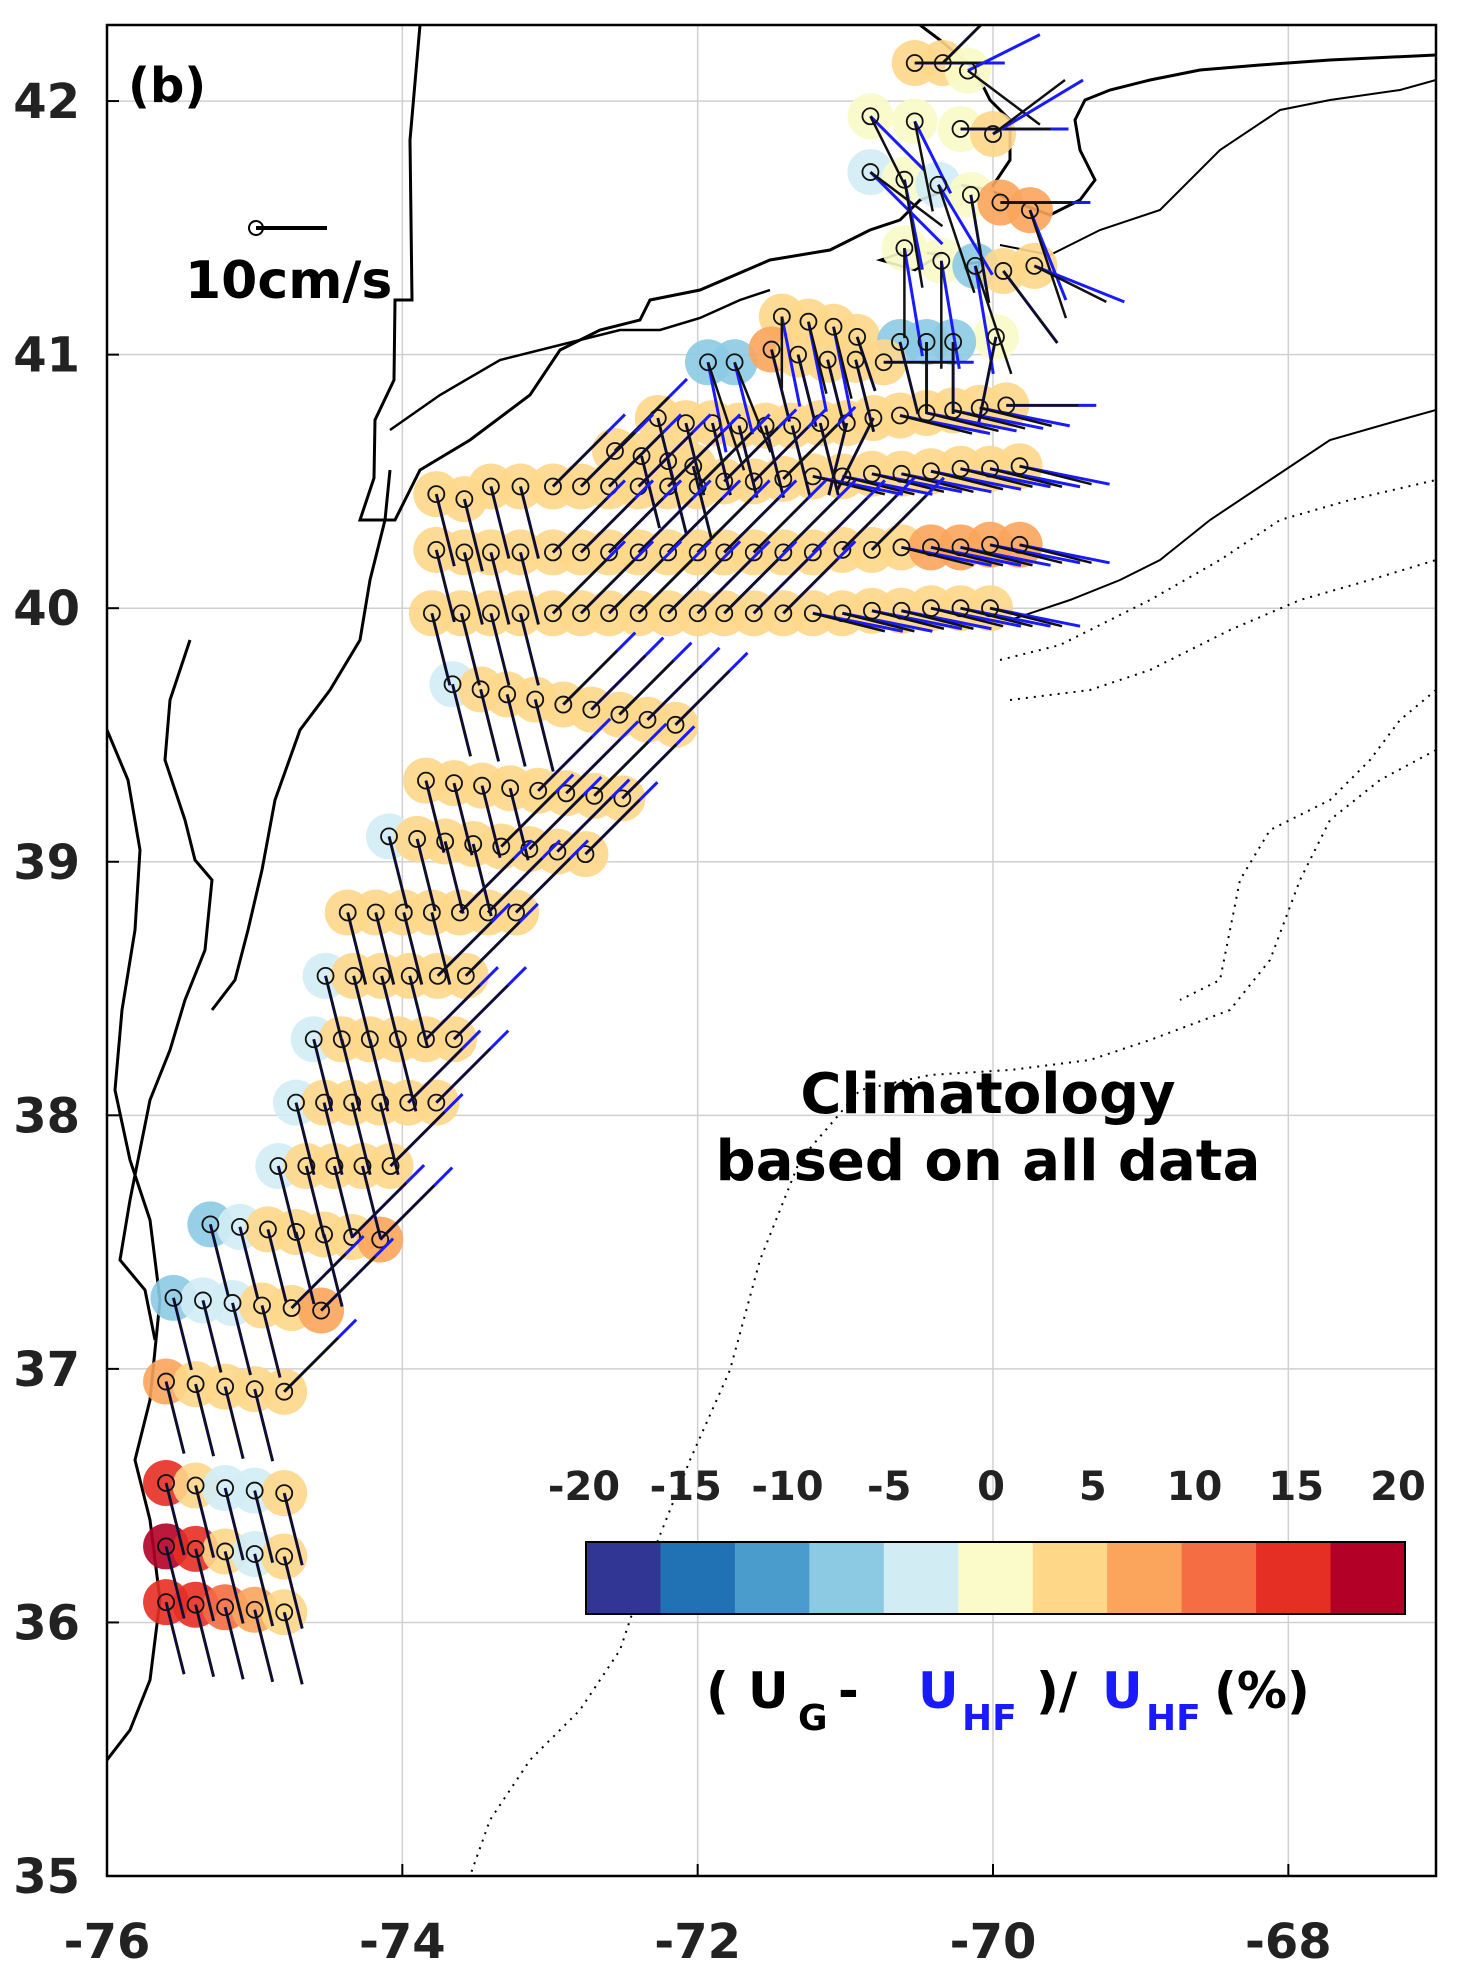  I want to click on coastline-chesapeake, so click(134, 1245).